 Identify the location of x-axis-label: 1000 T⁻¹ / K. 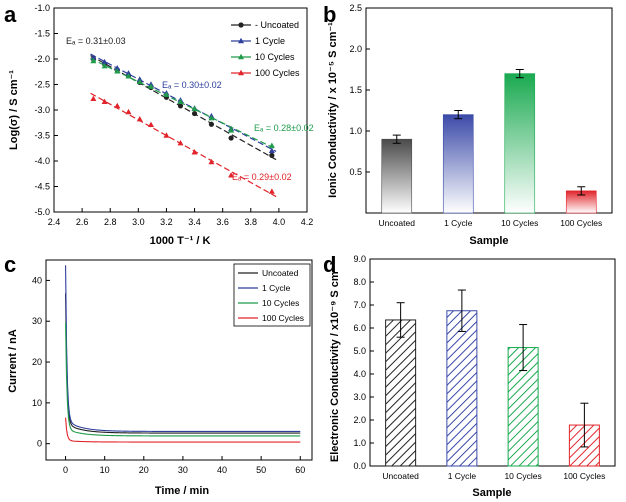
(180, 241).